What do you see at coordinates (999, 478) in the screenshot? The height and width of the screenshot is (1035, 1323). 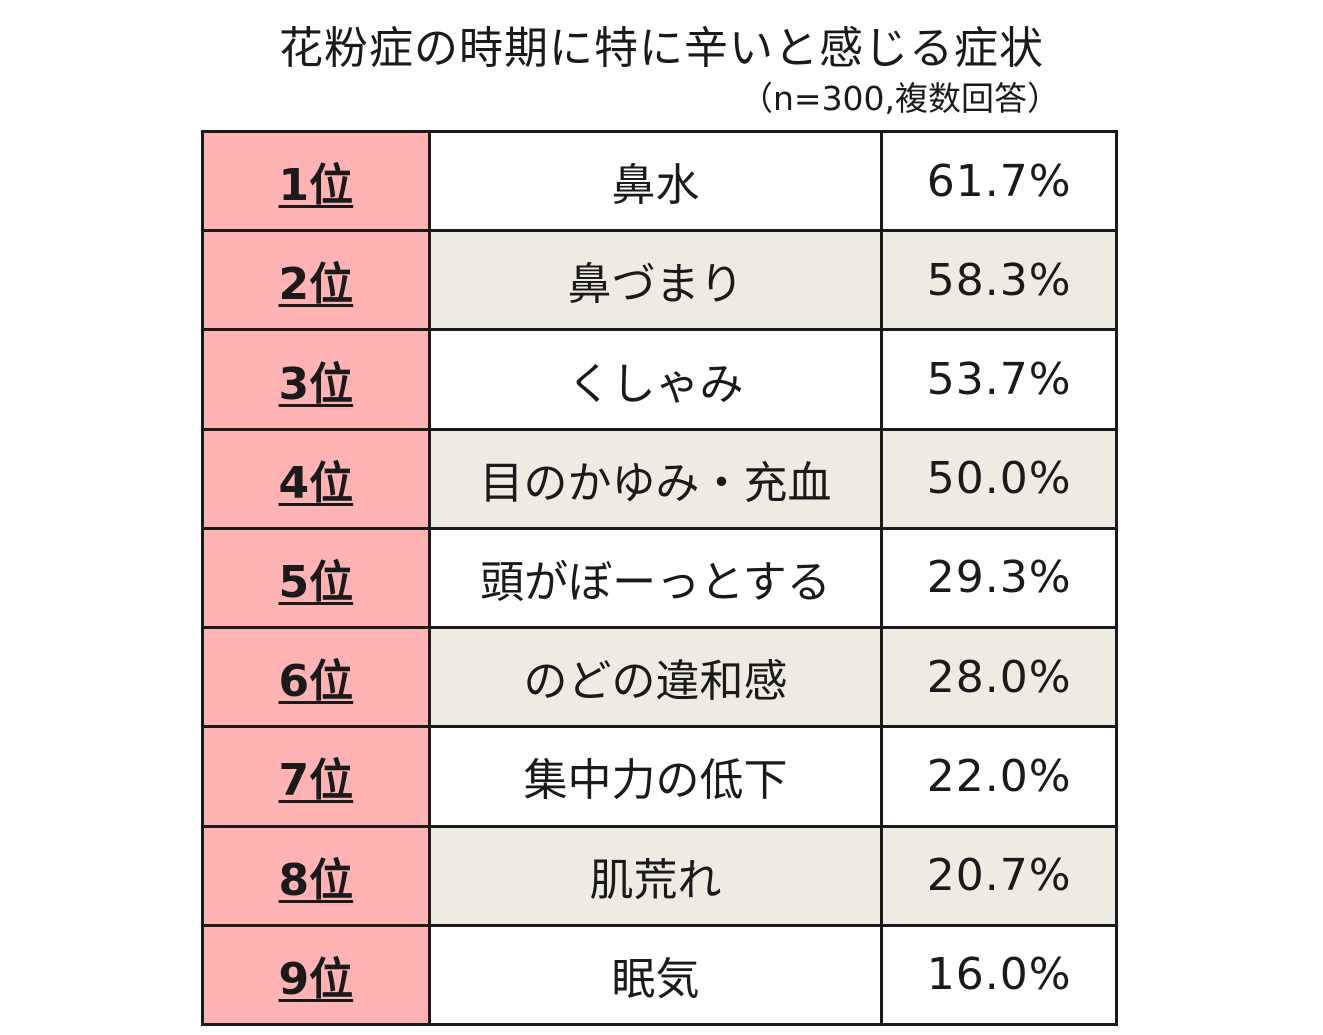 I see `percent-cell: 50.0%` at bounding box center [999, 478].